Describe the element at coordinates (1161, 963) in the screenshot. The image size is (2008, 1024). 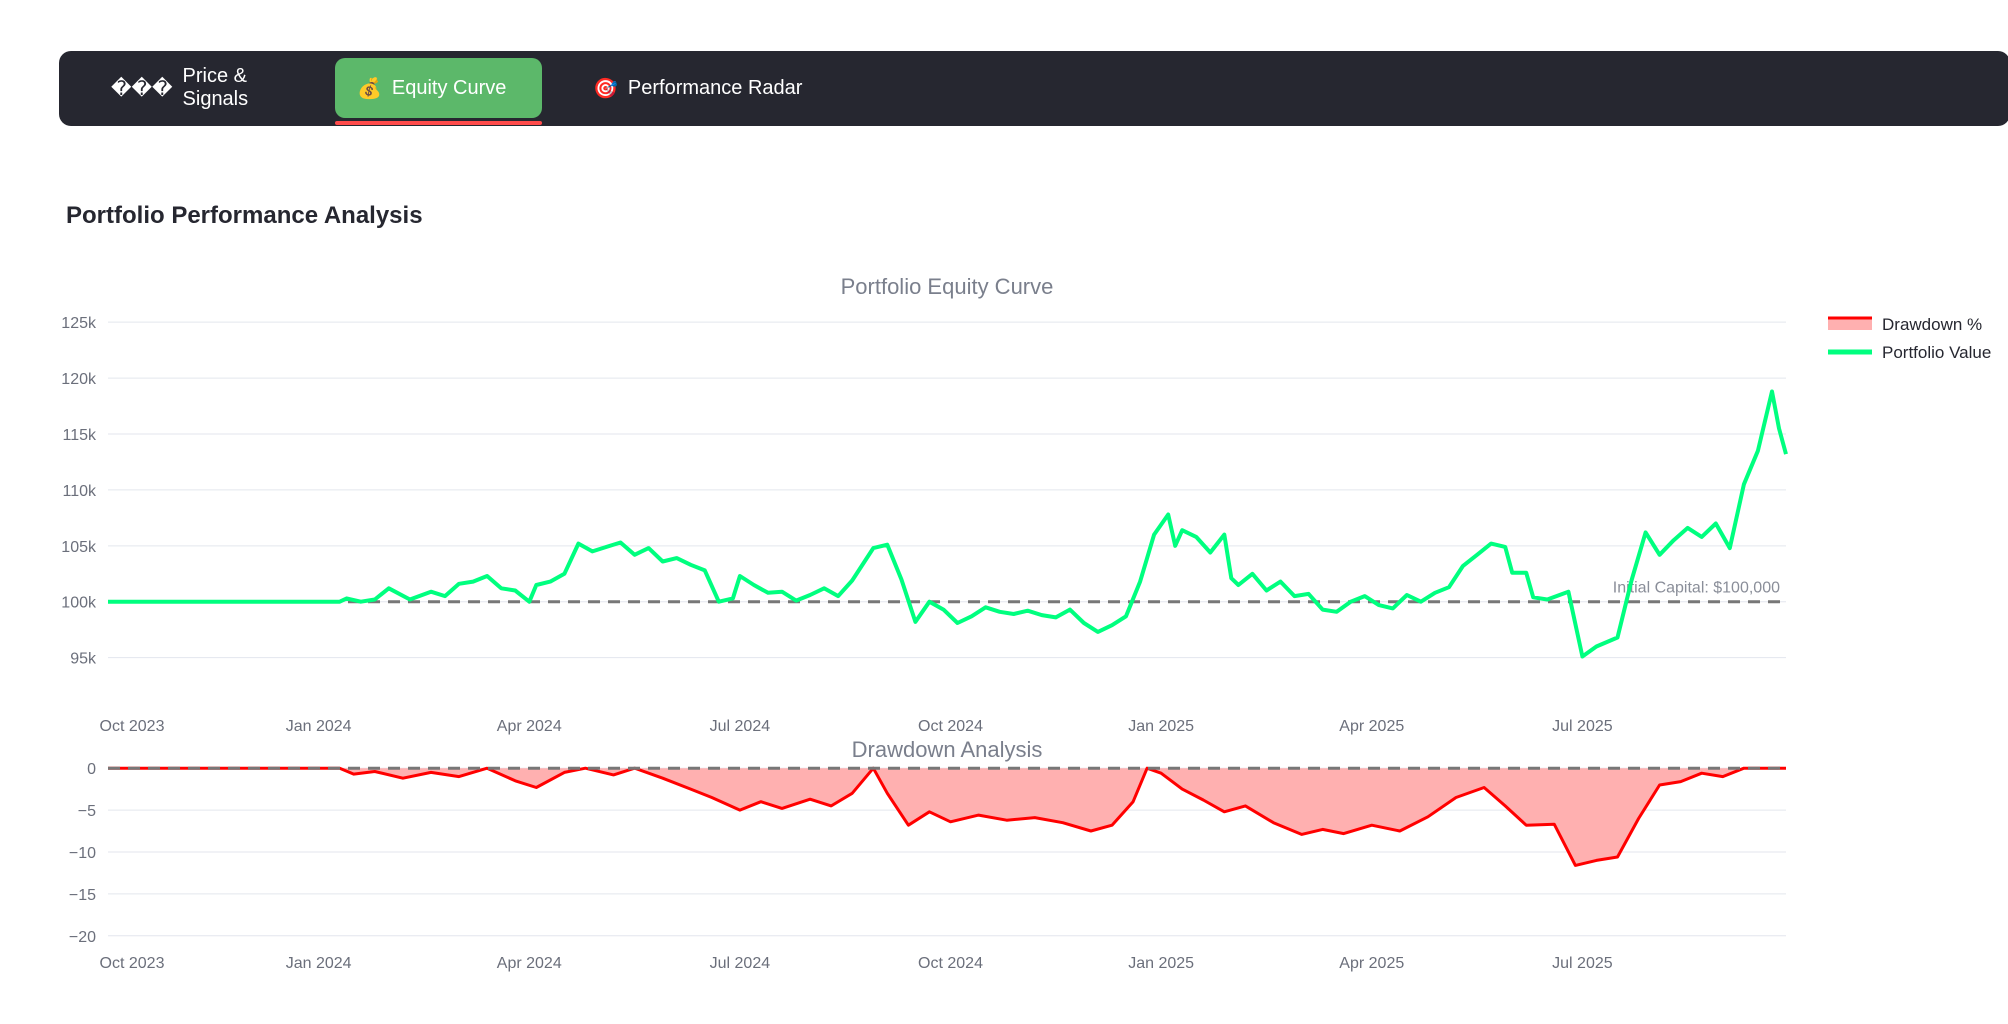
I see `drawdown-x-tick: Jan 2025` at that location.